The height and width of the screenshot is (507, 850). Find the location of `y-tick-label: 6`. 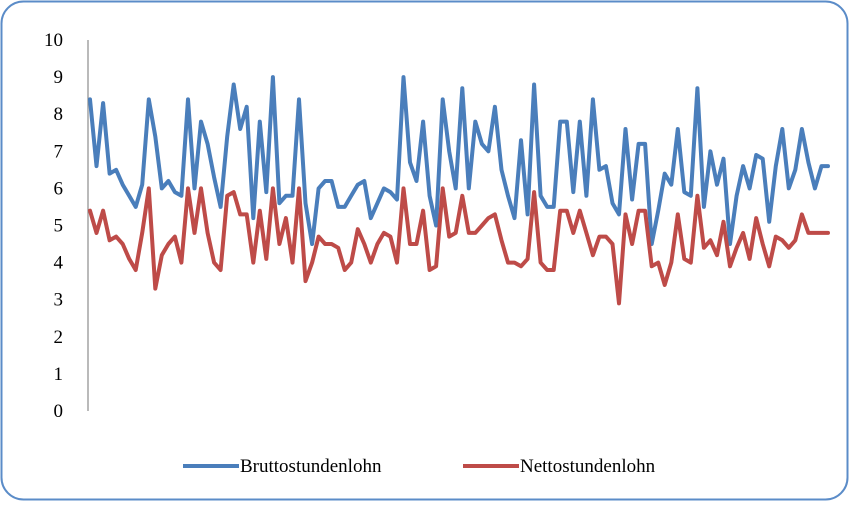

y-tick-label: 6 is located at coordinates (59, 188).